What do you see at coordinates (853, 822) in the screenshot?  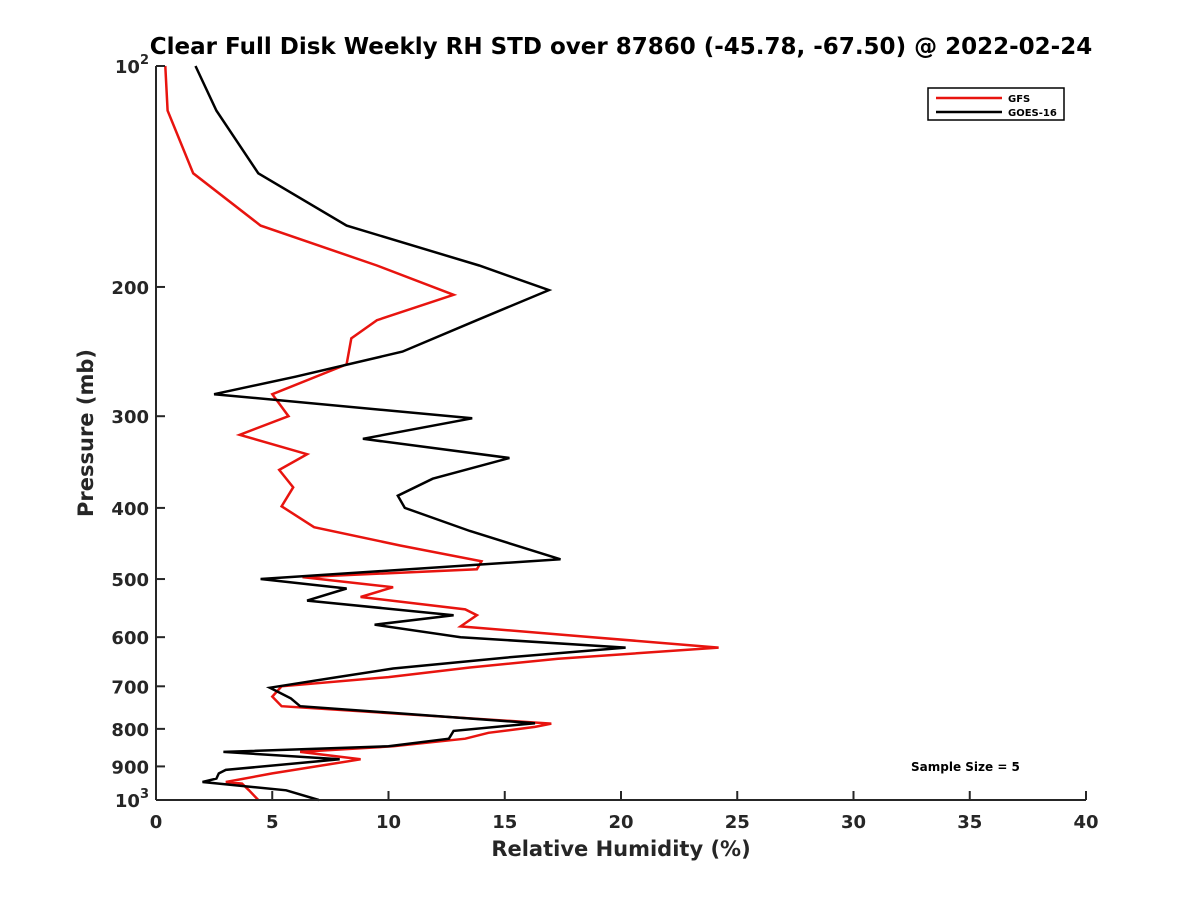 I see `x-tick-label: 30` at bounding box center [853, 822].